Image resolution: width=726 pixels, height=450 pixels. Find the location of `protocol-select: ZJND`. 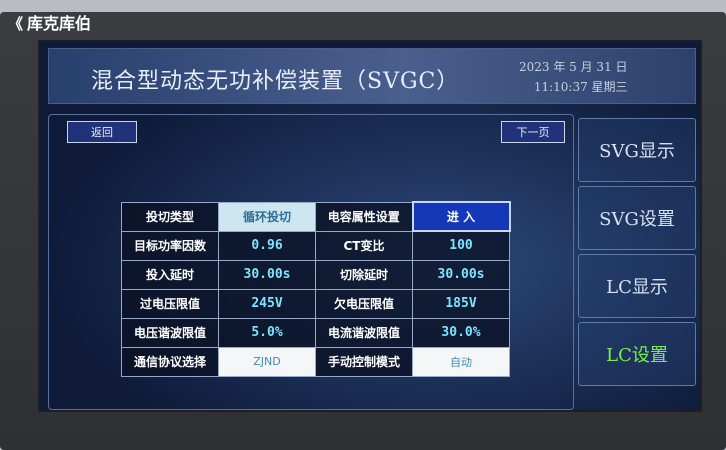

protocol-select: ZJND is located at coordinates (267, 361).